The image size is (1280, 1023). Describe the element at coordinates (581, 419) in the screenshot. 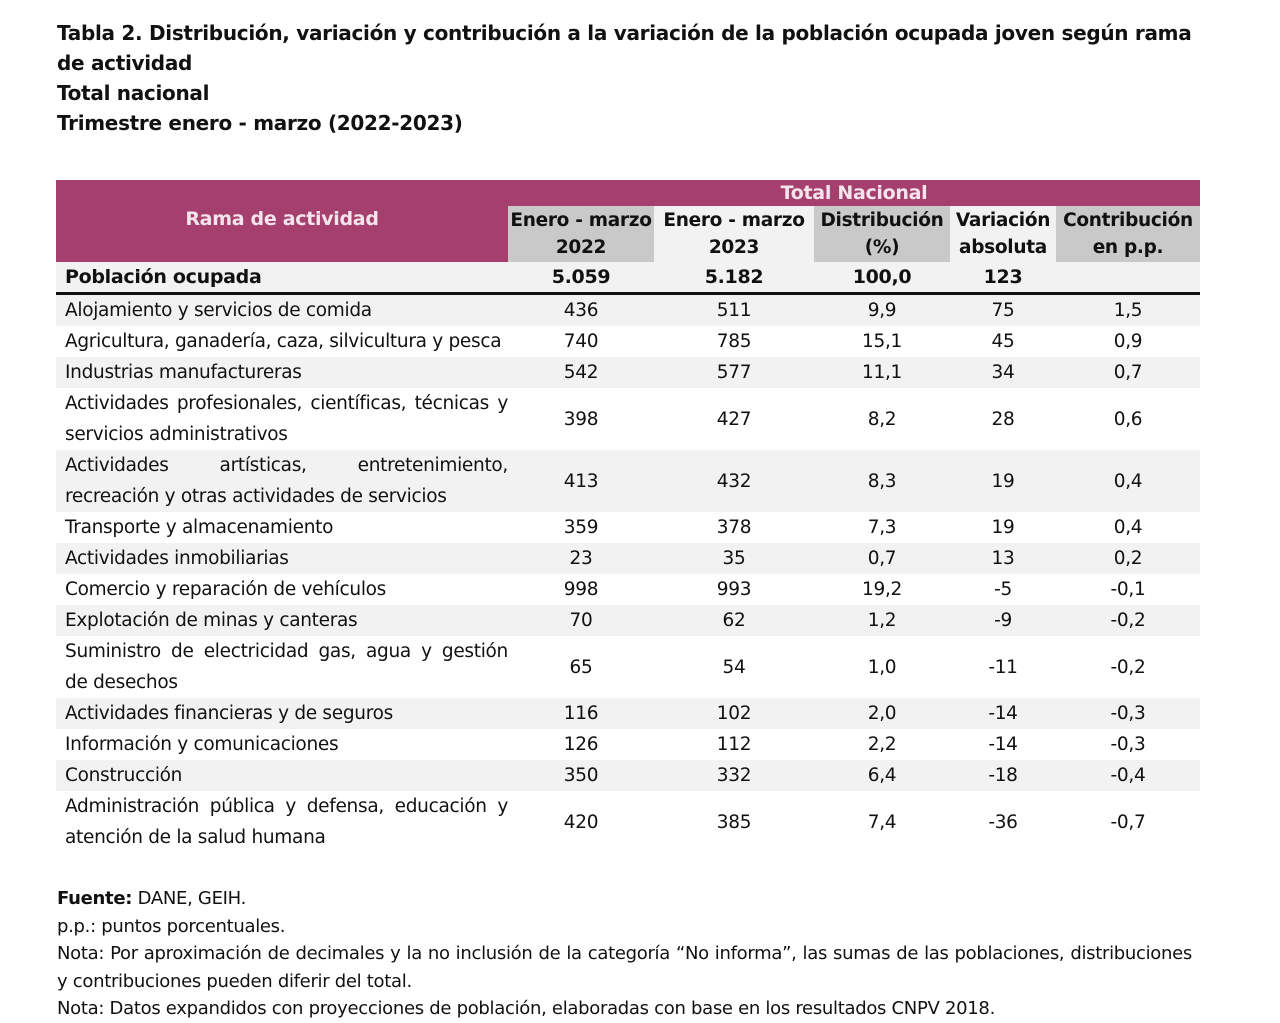

I see `cell-2022: 398` at that location.